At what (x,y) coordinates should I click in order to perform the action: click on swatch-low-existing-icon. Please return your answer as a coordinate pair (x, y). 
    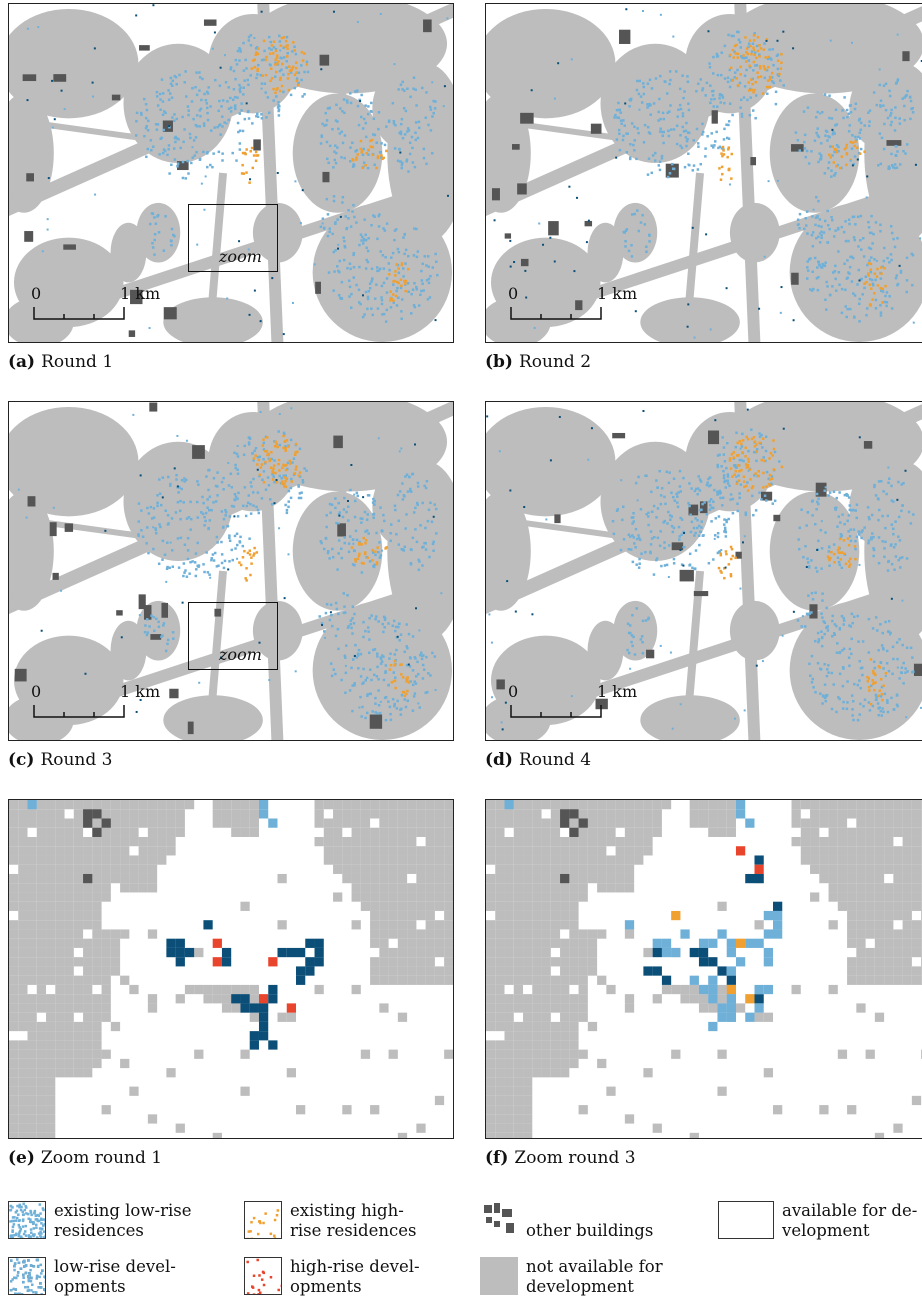
    Looking at the image, I should click on (27, 1220).